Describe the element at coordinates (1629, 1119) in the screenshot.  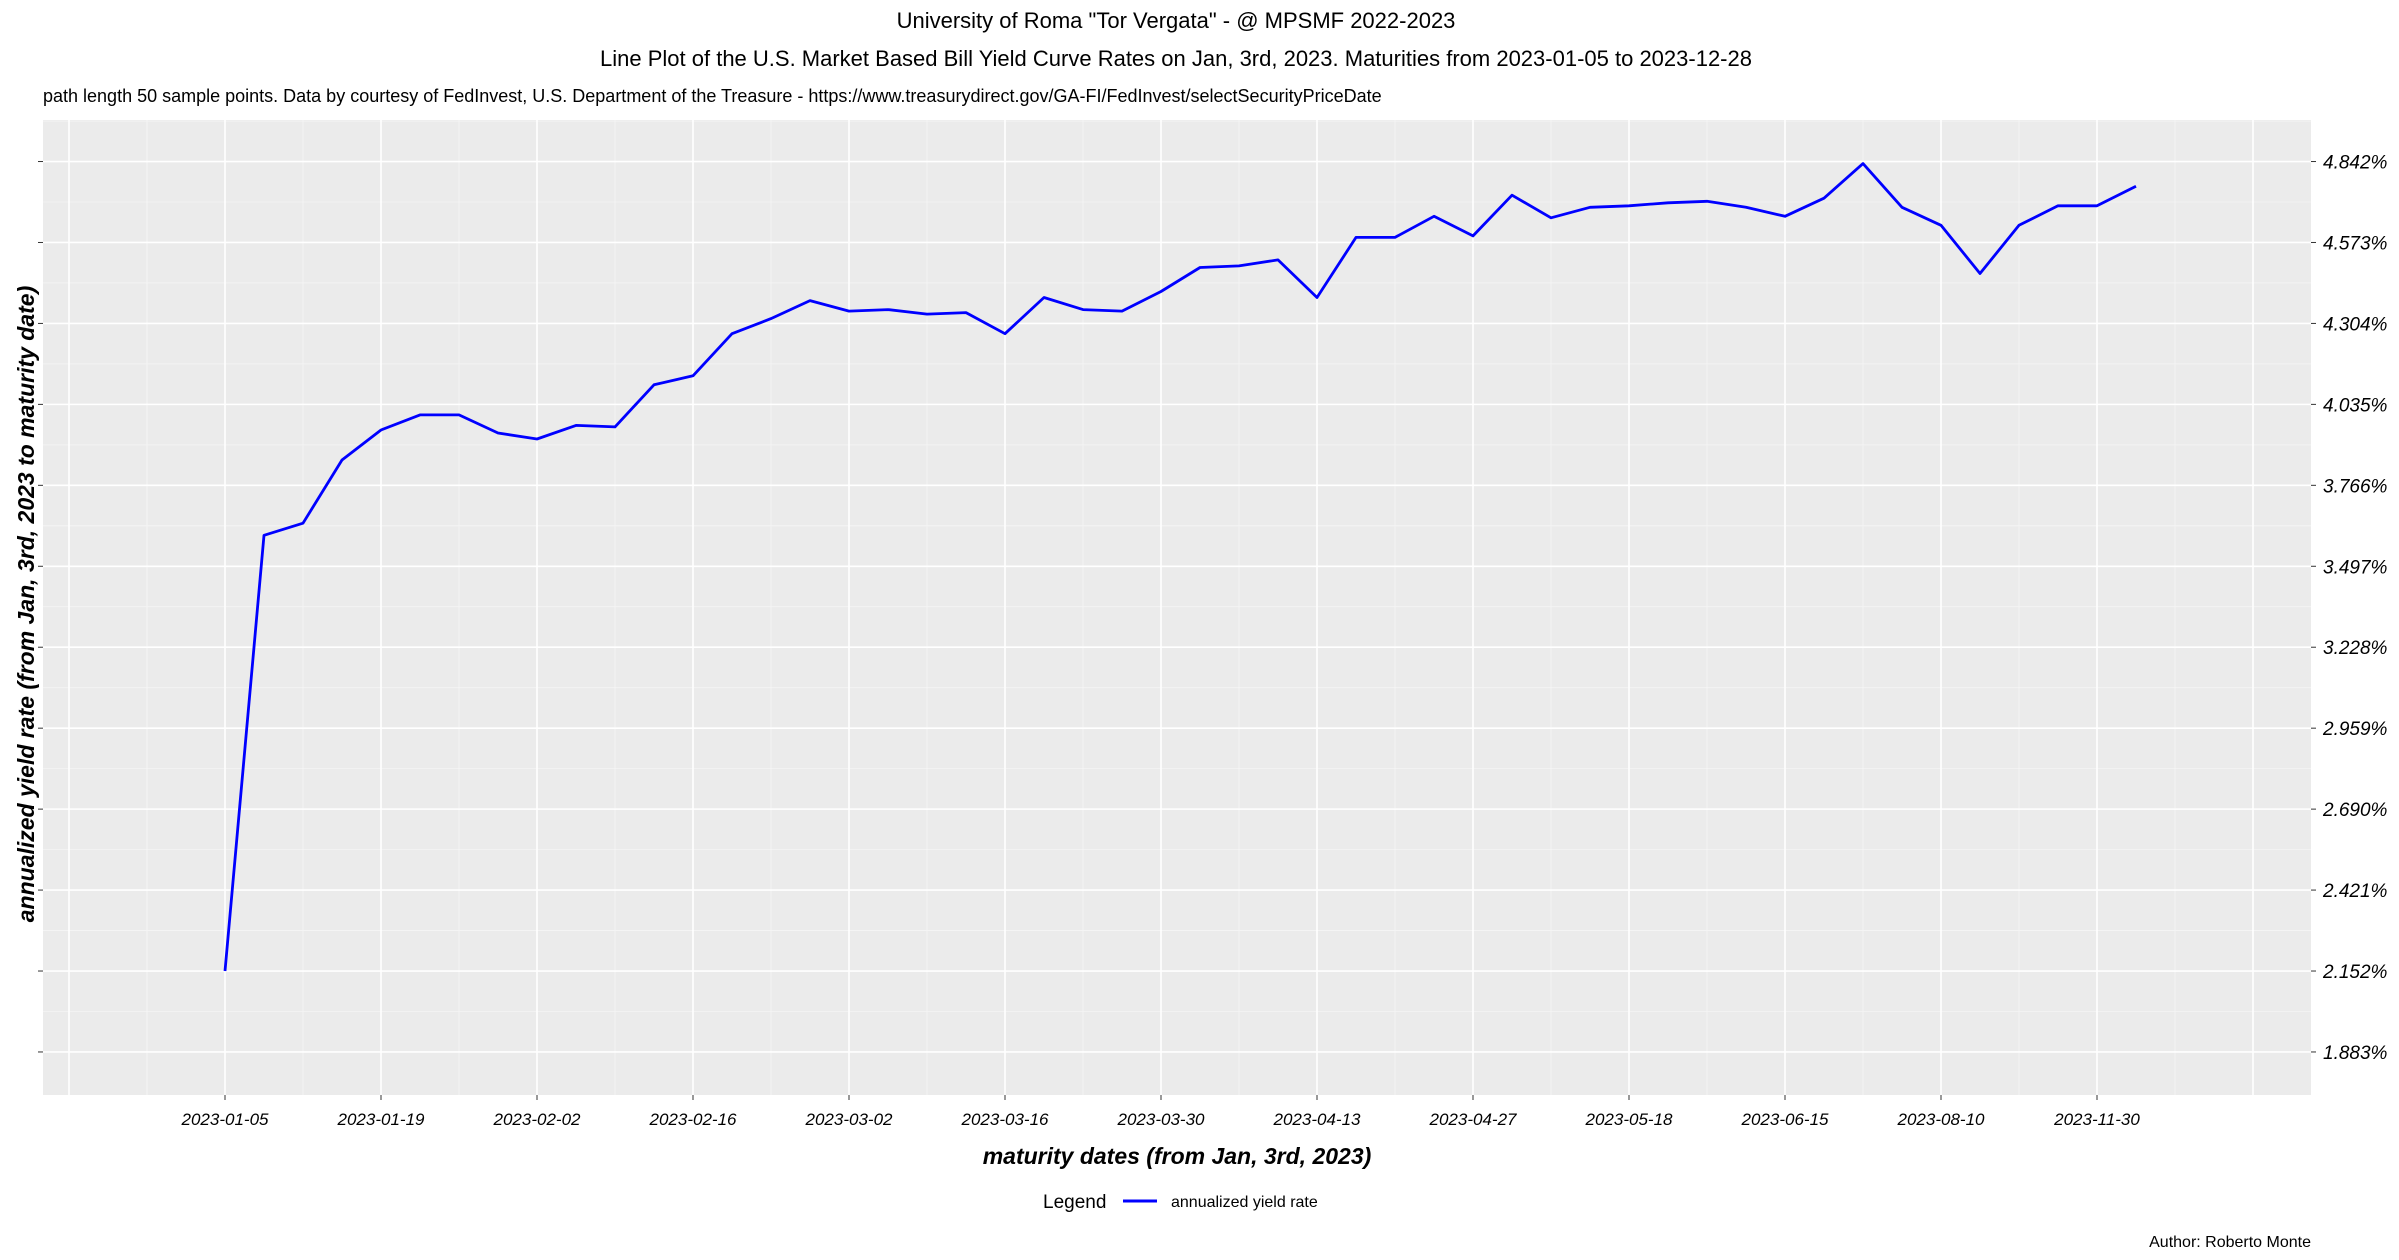
I see `x-tick-label: 2023-05-18` at that location.